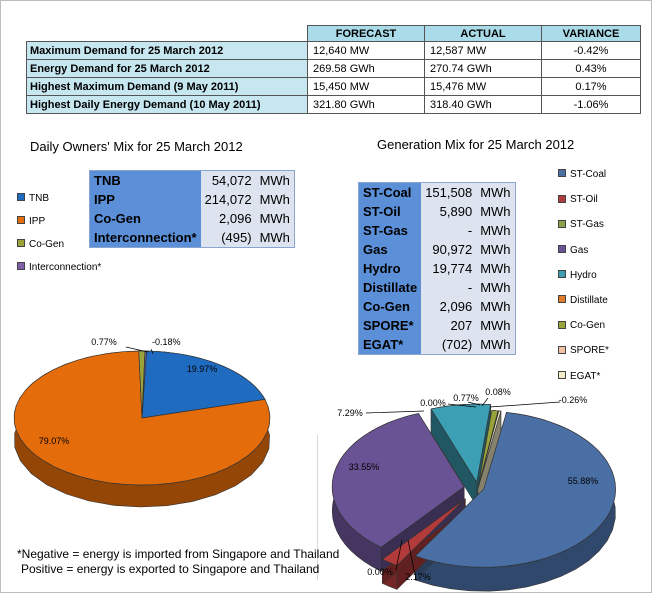 Image resolution: width=652 pixels, height=593 pixels. What do you see at coordinates (398, 480) in the screenshot?
I see `slice-gas` at bounding box center [398, 480].